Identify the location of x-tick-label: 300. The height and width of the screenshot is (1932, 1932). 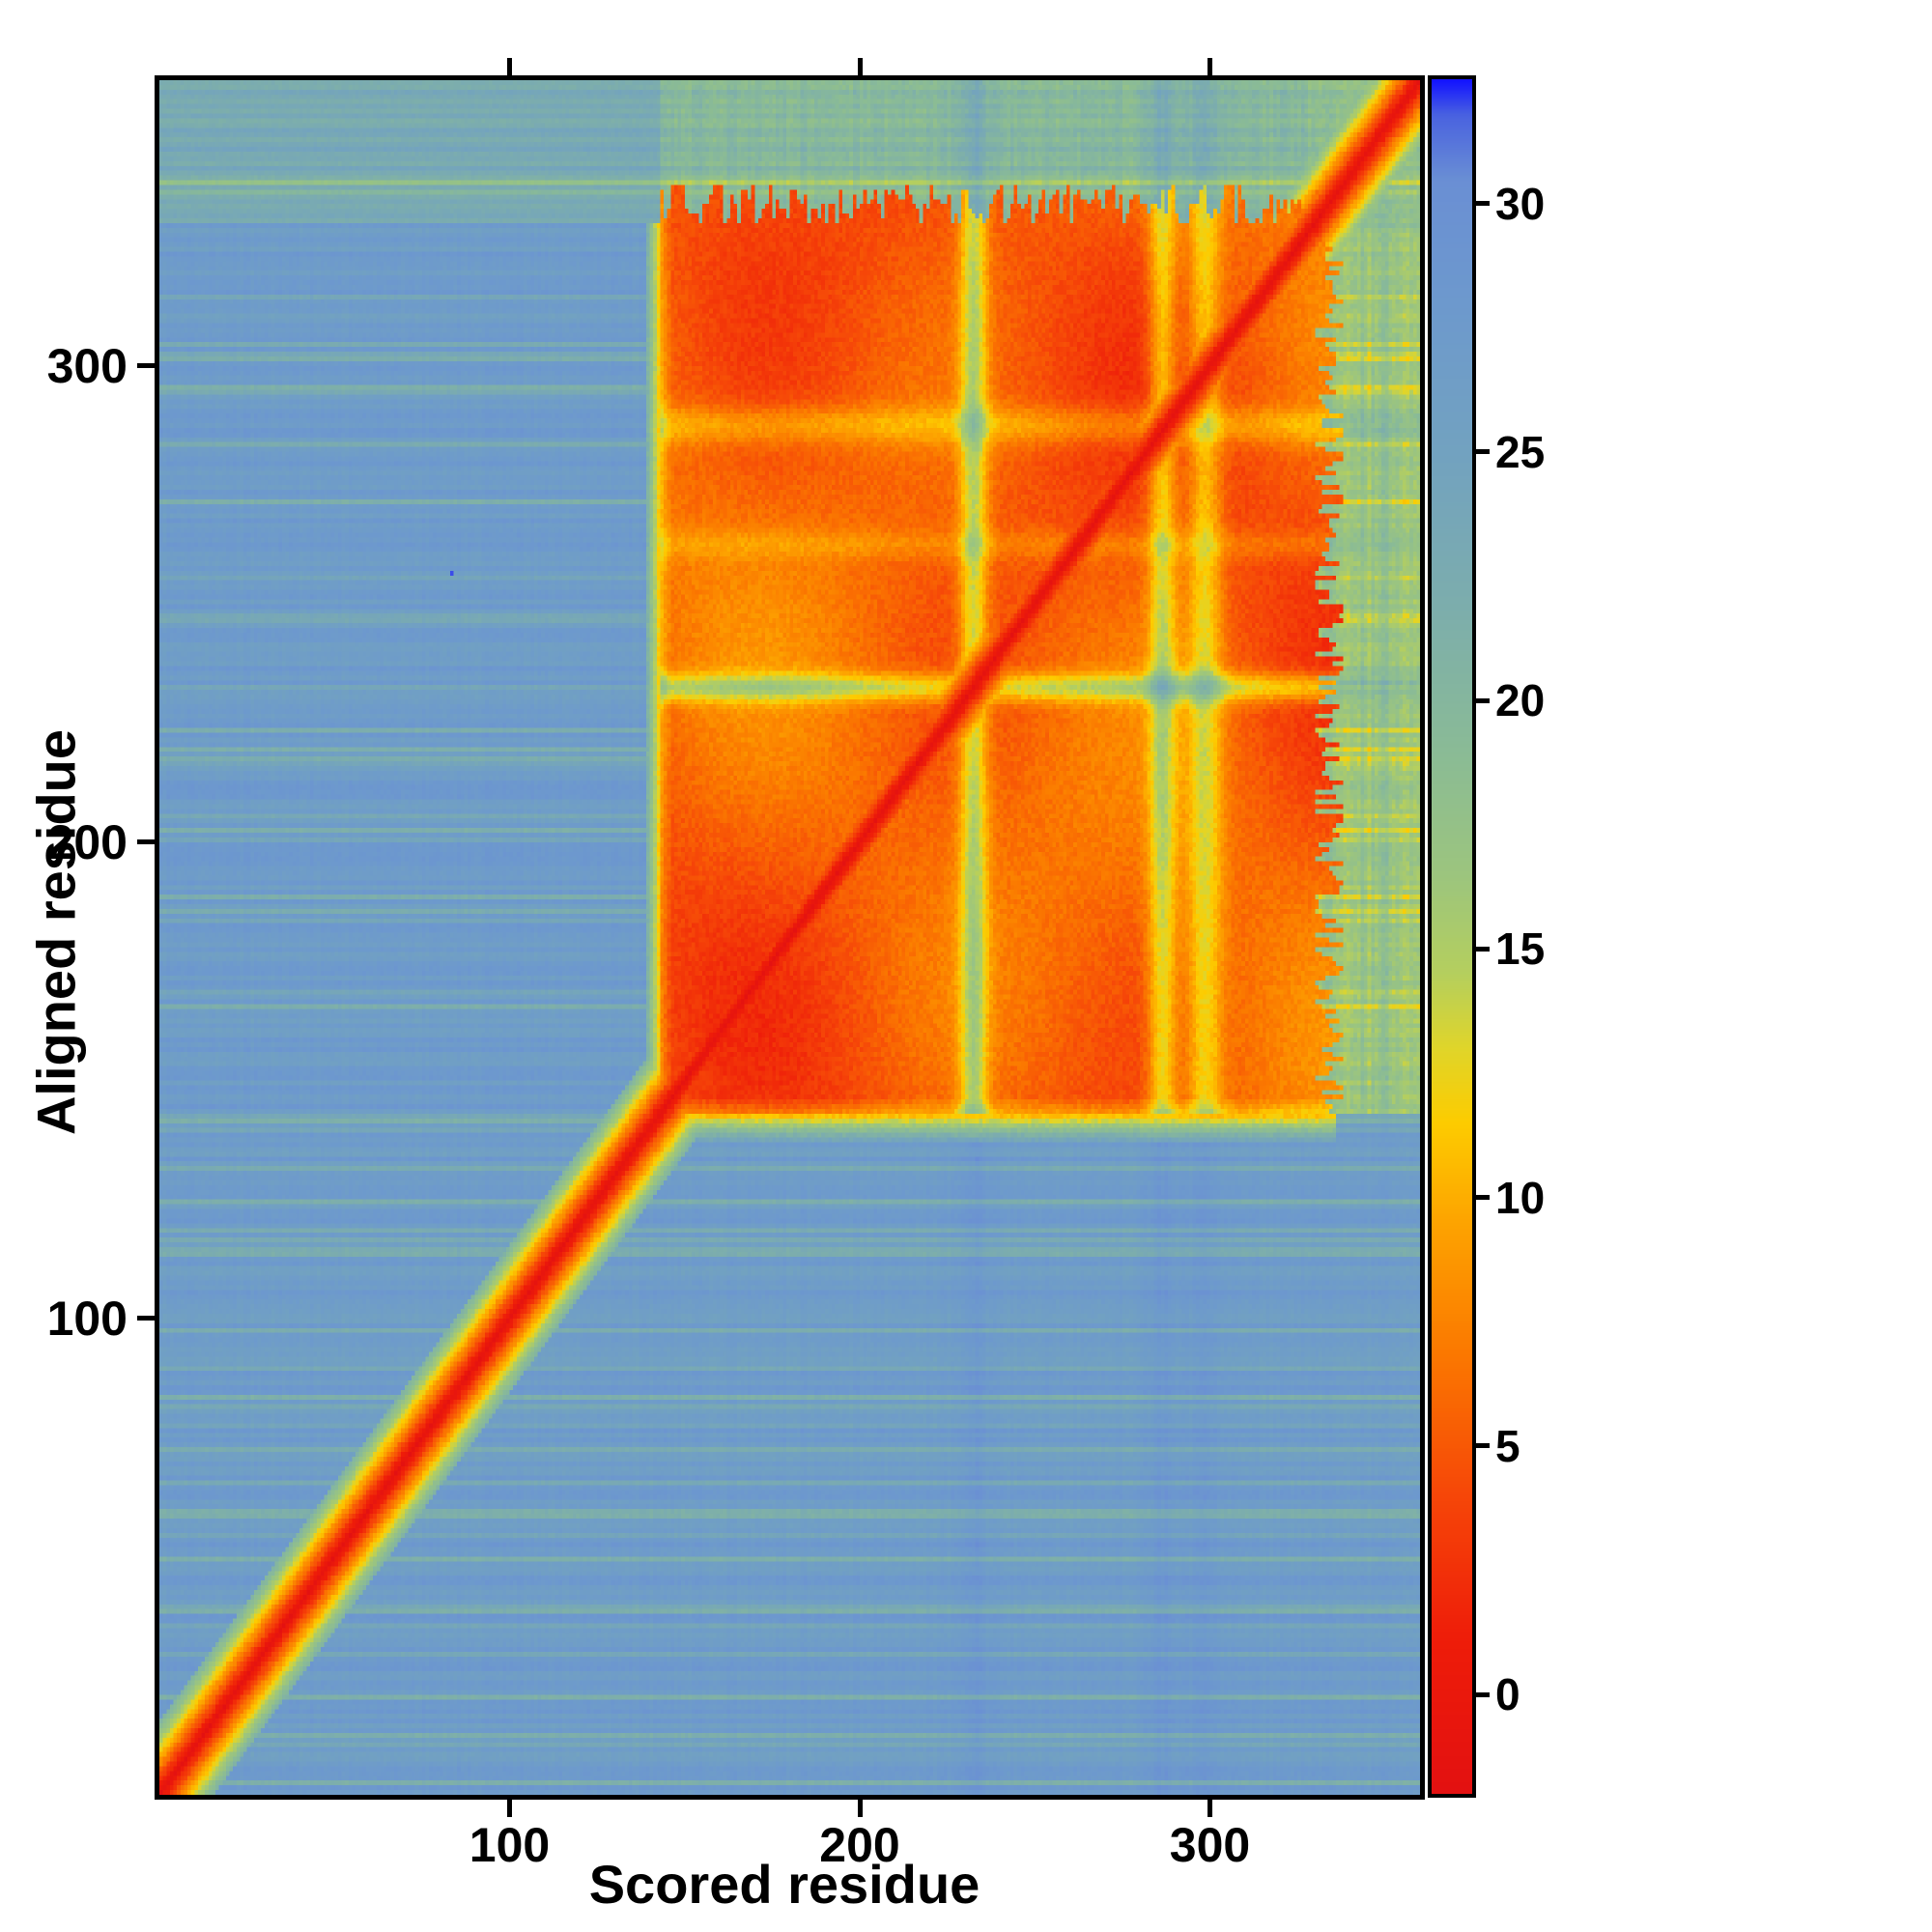
(1210, 1845).